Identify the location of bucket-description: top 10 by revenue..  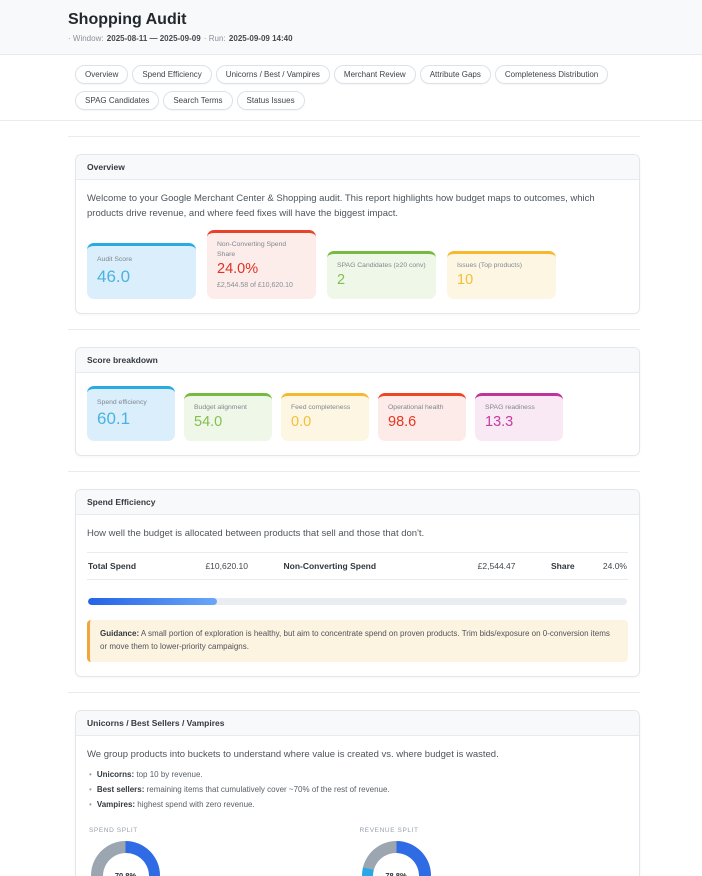
(168, 775).